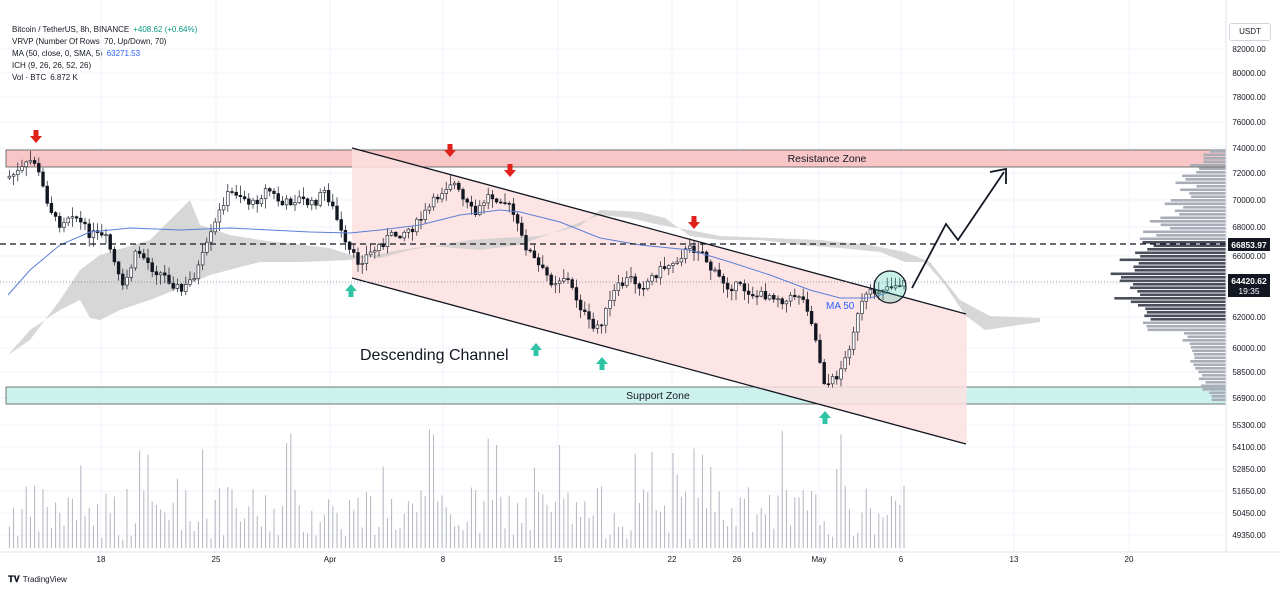 This screenshot has height=592, width=1280. I want to click on legend-vol-row: Vol · BTC 6.872 K, so click(104, 78).